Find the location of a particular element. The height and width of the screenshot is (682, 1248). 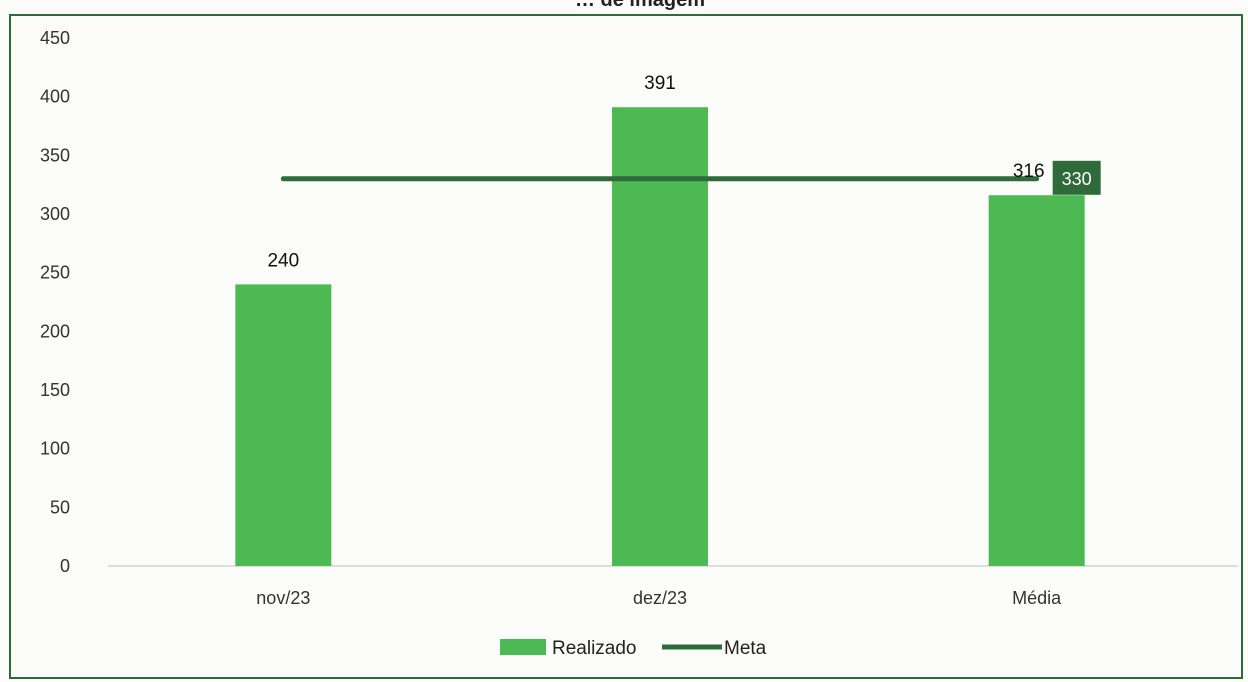

y-tick-label: 200 is located at coordinates (55, 331).